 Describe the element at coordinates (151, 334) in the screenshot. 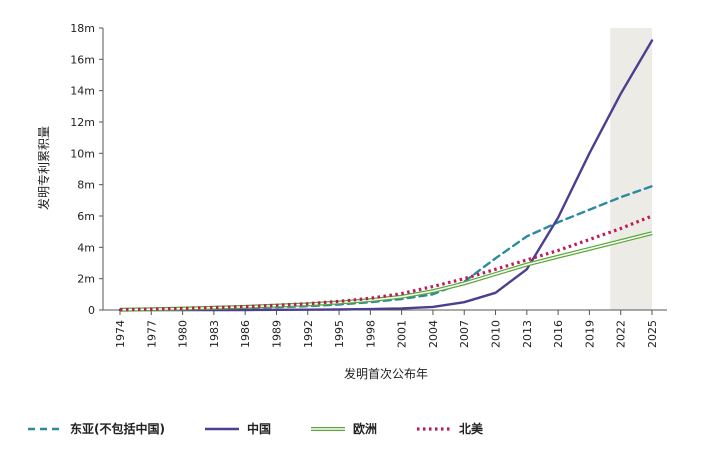

I see `x-tick-label: 1977` at that location.